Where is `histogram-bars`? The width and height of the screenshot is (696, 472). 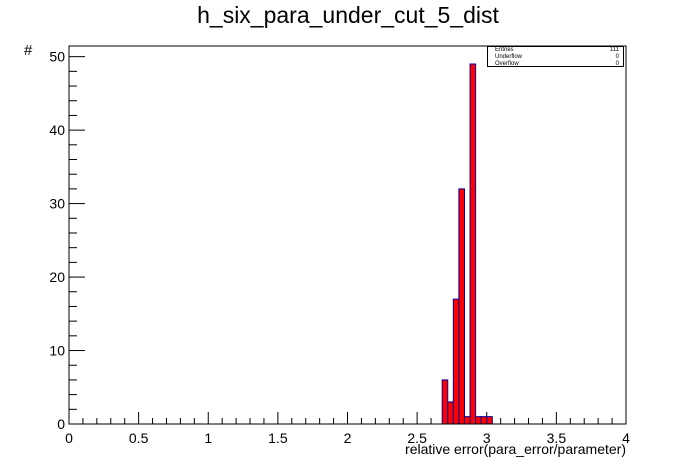
histogram-bars is located at coordinates (467, 244).